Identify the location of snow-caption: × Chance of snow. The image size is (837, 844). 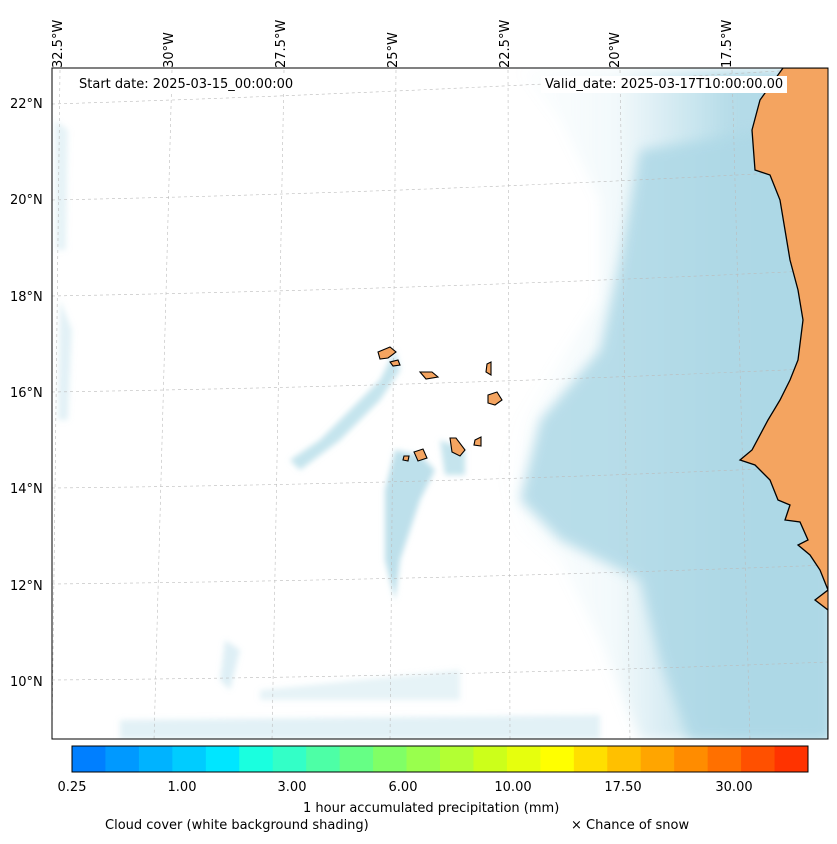
(630, 825).